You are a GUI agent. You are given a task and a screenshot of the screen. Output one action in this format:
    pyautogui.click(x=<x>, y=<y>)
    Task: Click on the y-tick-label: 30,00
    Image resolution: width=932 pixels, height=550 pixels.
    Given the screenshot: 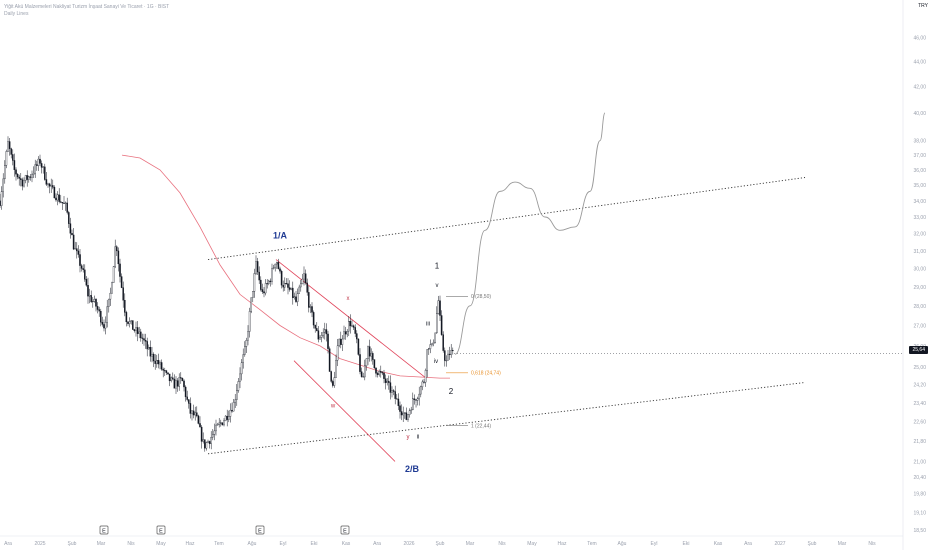 What is the action you would take?
    pyautogui.click(x=919, y=270)
    